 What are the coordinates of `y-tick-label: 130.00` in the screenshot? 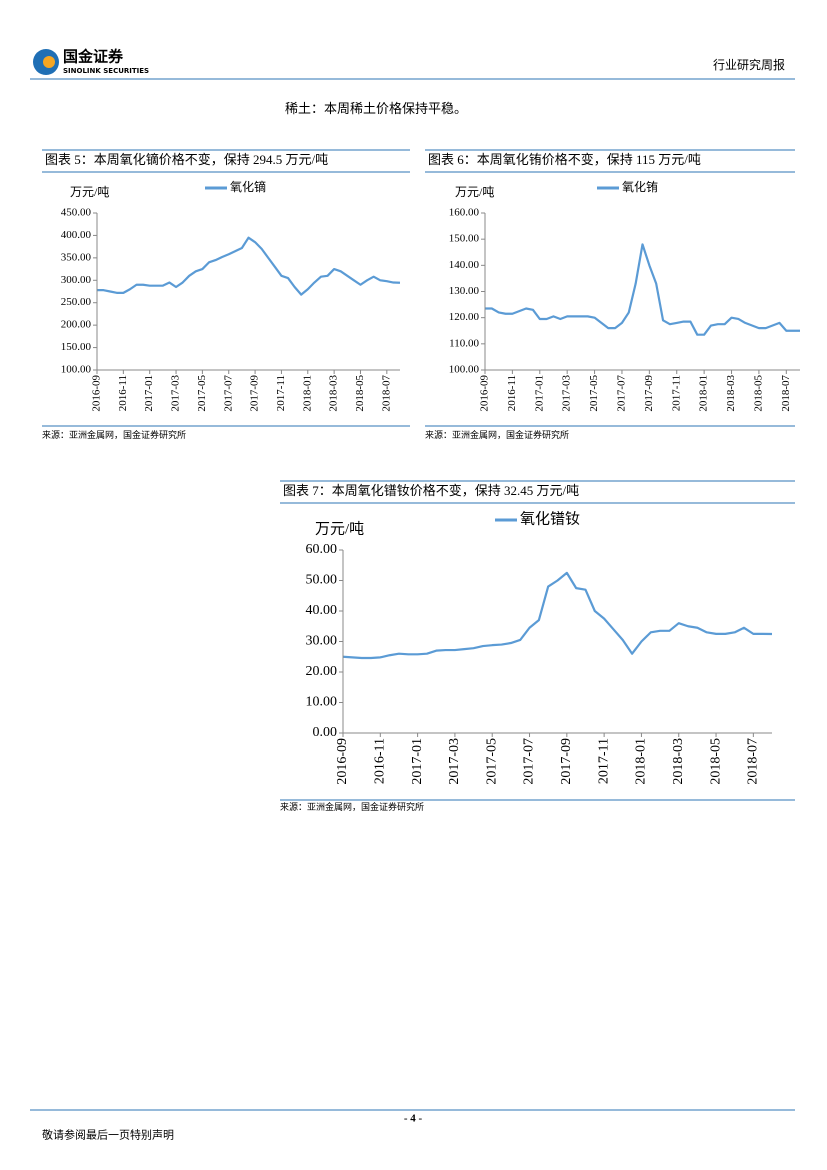 It's located at (464, 291).